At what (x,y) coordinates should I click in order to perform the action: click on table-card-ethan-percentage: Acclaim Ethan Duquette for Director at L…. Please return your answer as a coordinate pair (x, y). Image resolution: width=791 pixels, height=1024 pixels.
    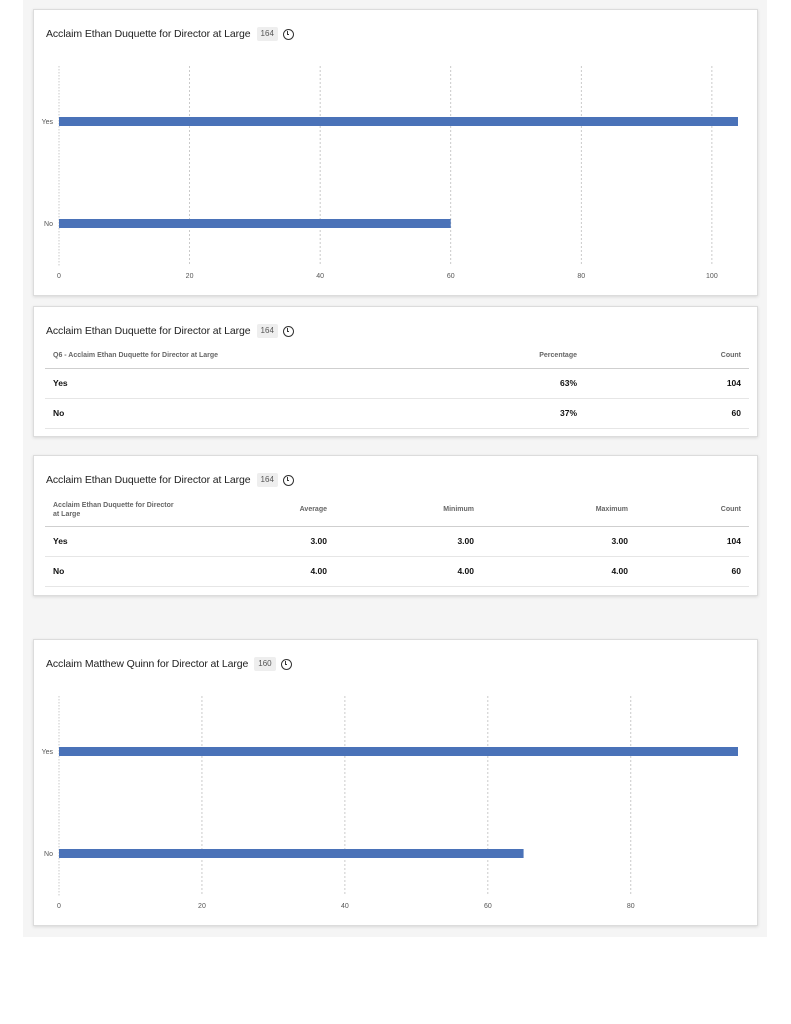
    Looking at the image, I should click on (395, 371).